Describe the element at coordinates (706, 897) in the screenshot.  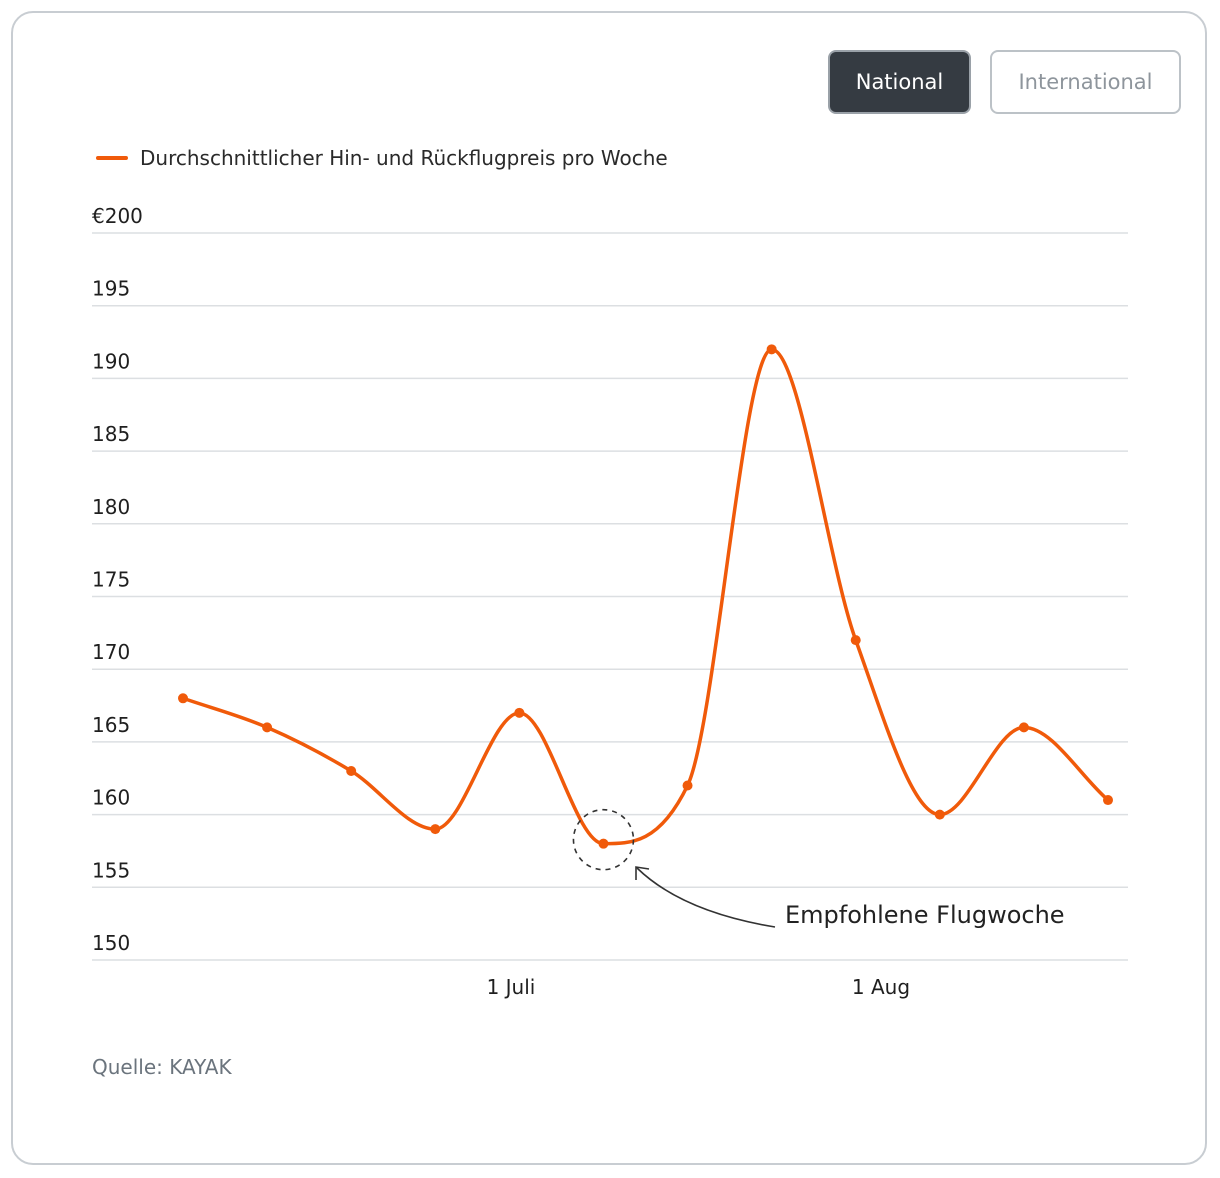
I see `annotation-arrow` at that location.